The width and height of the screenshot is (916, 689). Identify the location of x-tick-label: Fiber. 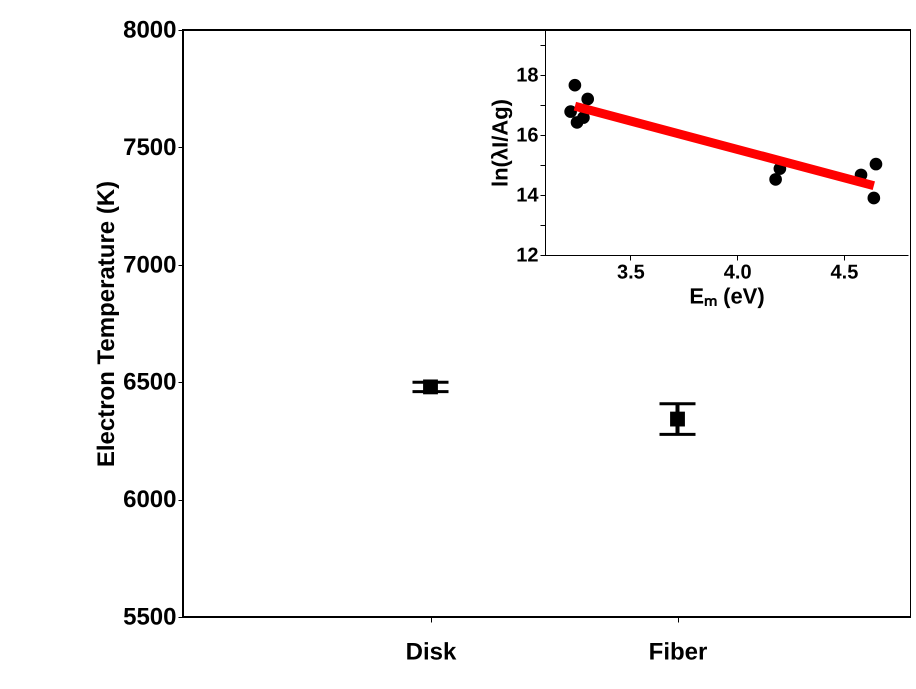
(678, 652).